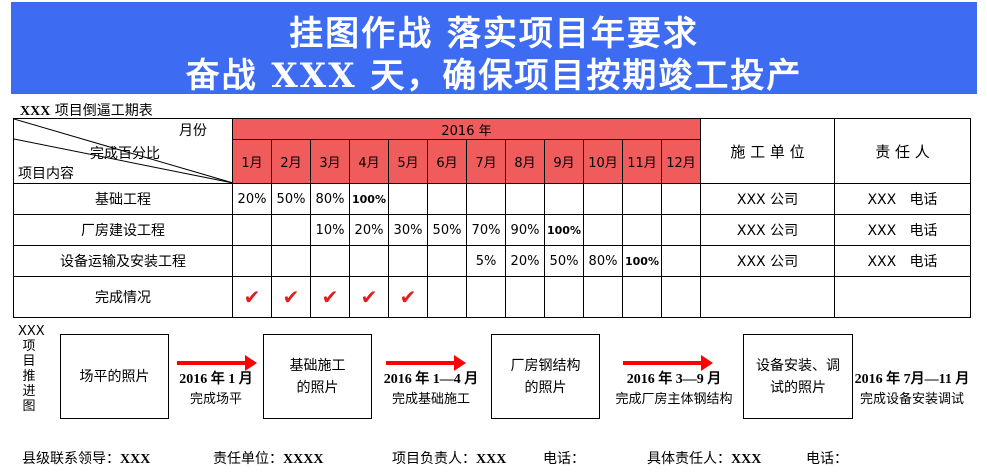 This screenshot has width=987, height=476. What do you see at coordinates (525, 161) in the screenshot?
I see `month-header: 8月` at bounding box center [525, 161].